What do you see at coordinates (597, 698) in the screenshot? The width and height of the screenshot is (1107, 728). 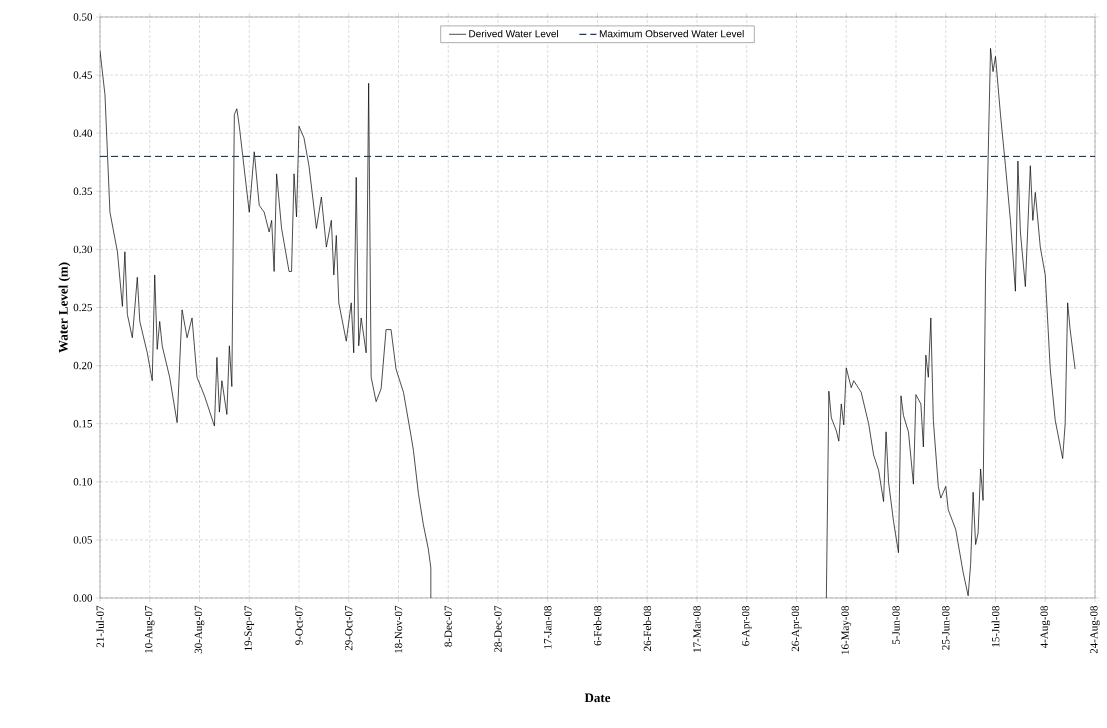 I see `x-axis-title: Date` at bounding box center [597, 698].